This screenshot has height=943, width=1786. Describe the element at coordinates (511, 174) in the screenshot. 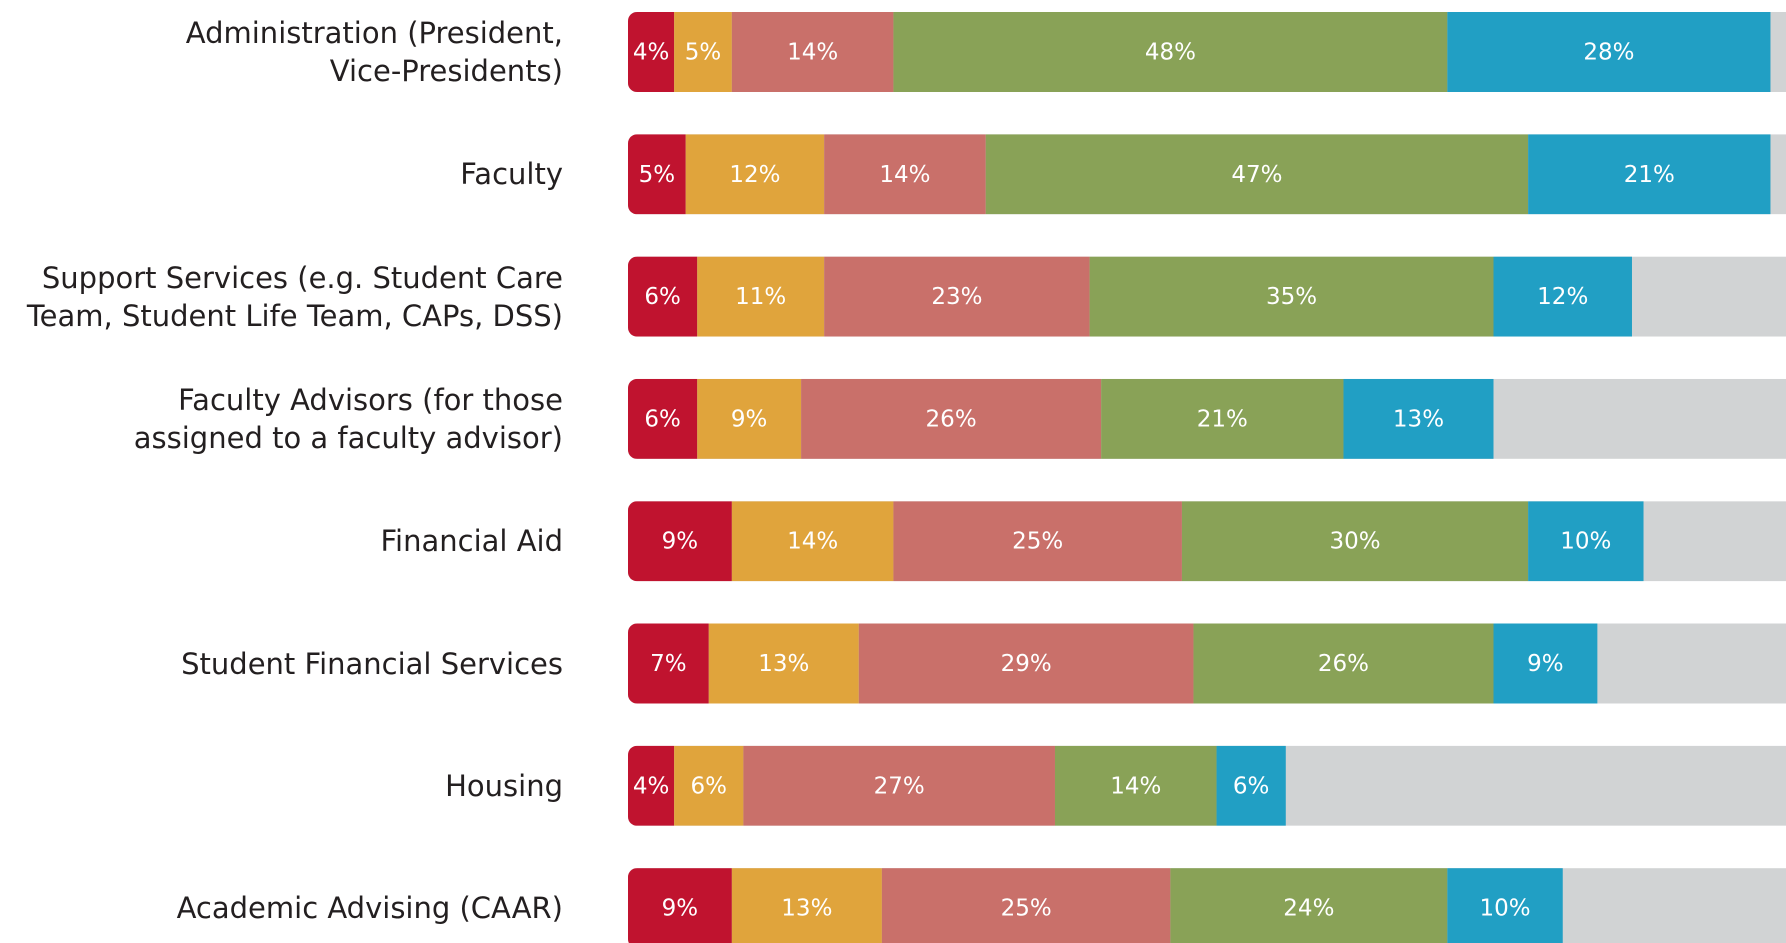

I see `category-label: Faculty` at that location.